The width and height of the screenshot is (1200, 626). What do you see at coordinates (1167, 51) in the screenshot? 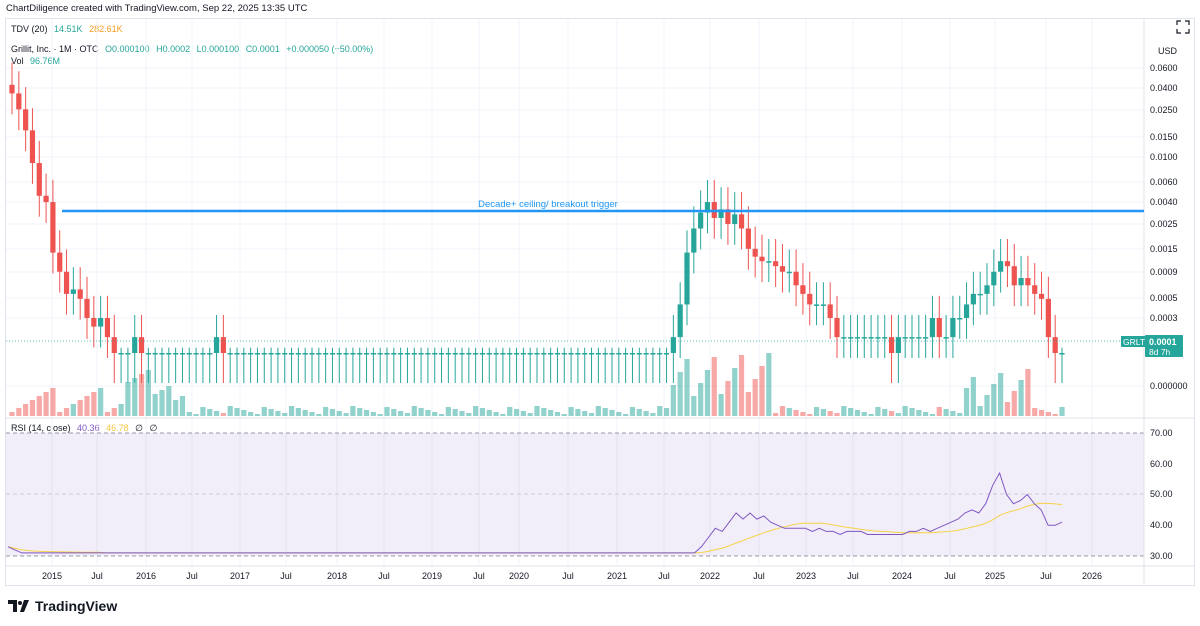
I see `currency-label: USD` at bounding box center [1167, 51].